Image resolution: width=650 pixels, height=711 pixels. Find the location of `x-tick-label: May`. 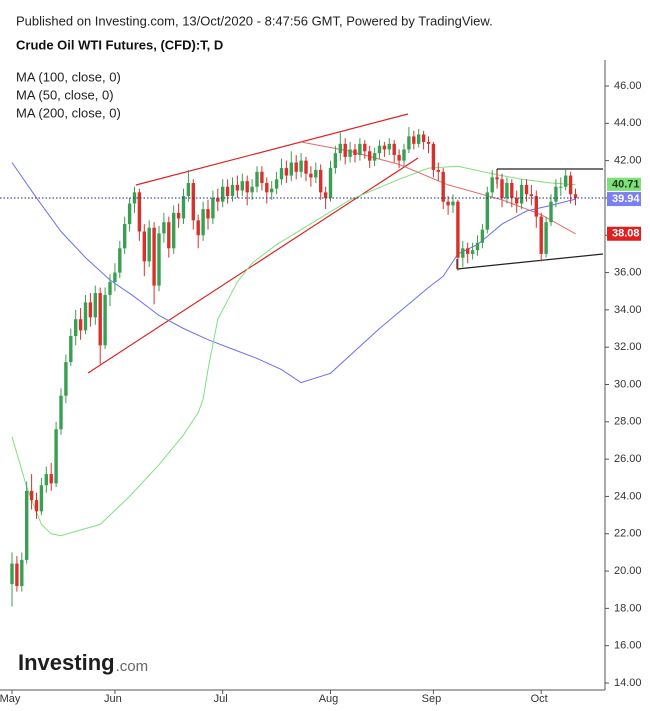

x-tick-label: May is located at coordinates (10, 699).